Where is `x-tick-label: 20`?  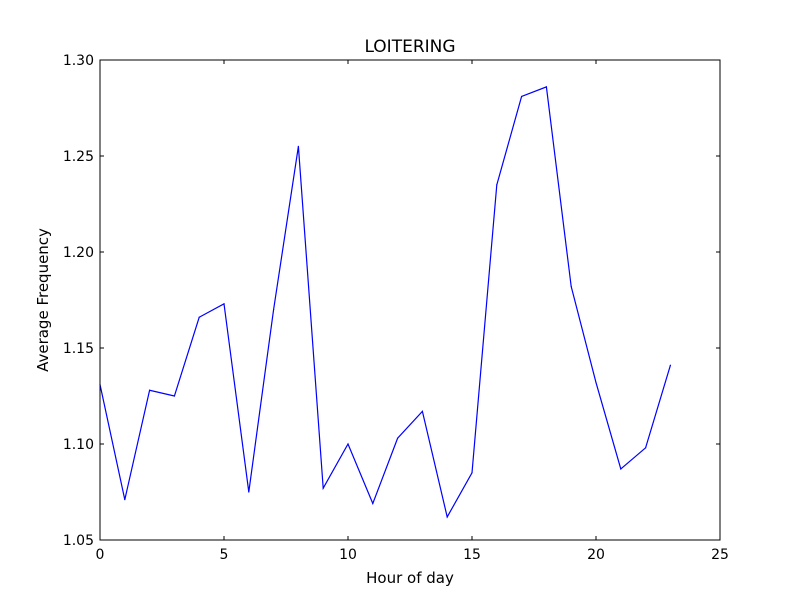
x-tick-label: 20 is located at coordinates (596, 555).